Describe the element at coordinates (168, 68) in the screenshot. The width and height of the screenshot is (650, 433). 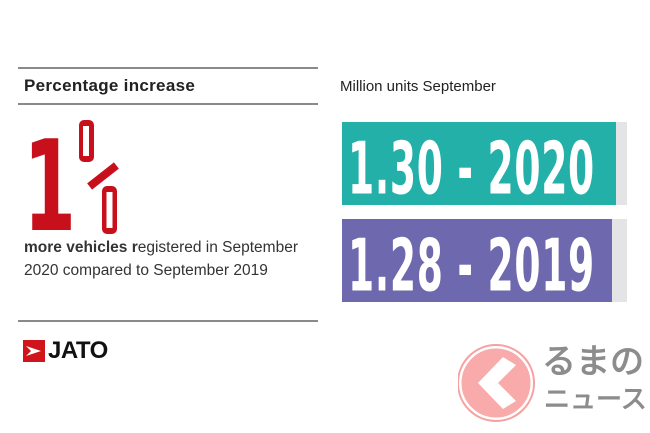
I see `divider-top` at that location.